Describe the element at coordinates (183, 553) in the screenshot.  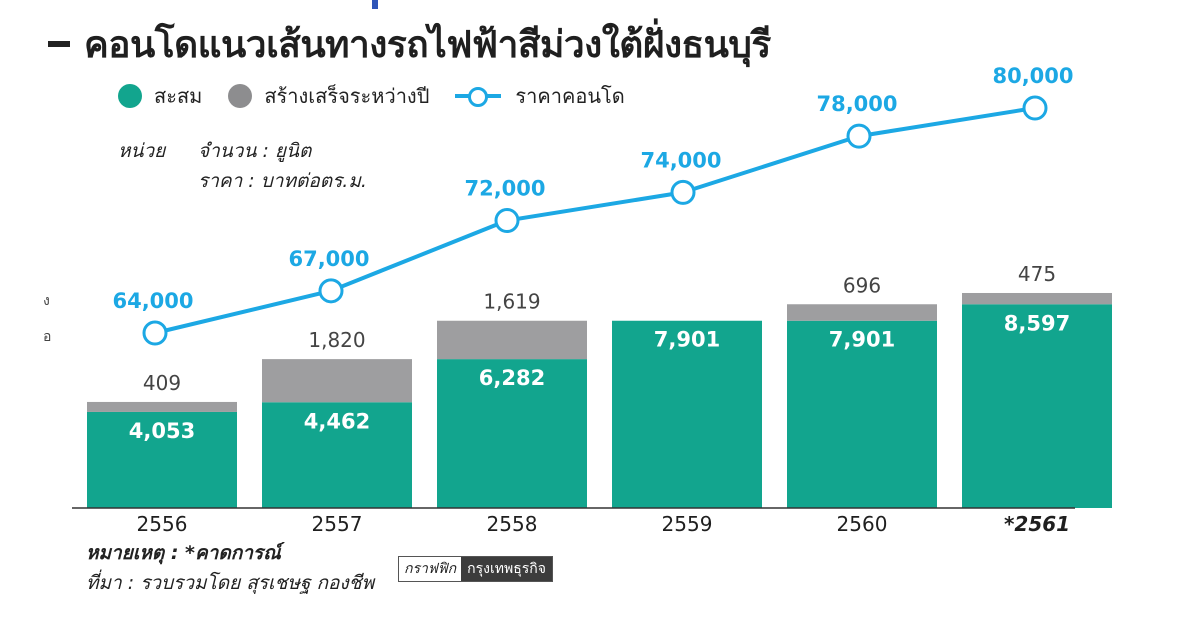
I see `remark-note: หมายเหตุ : *คาดการณ์` at that location.